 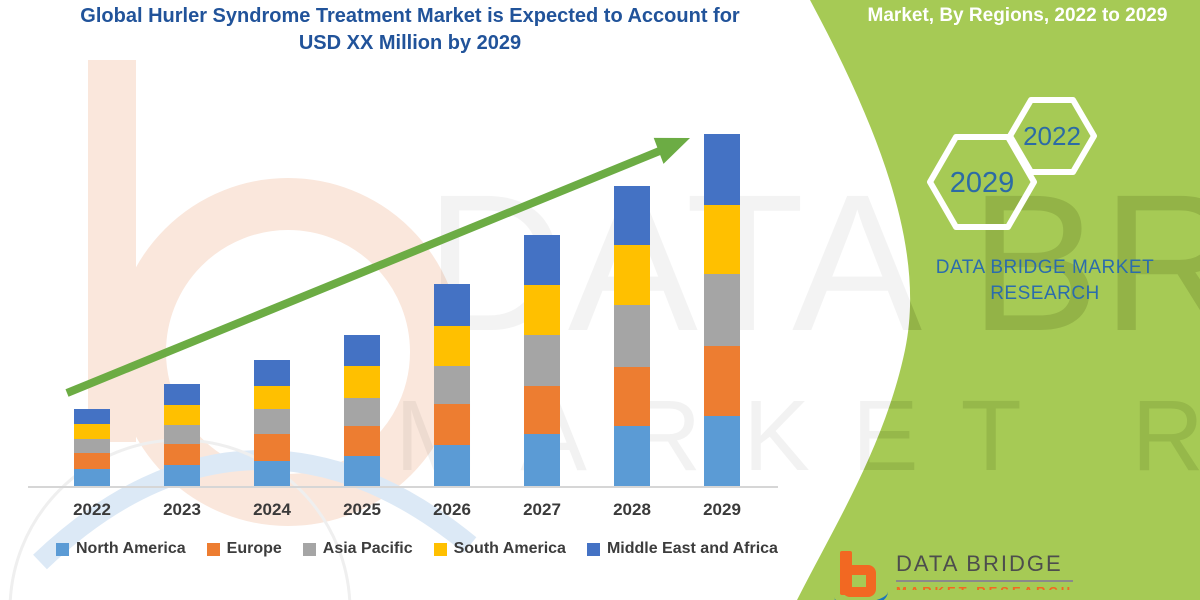 I want to click on footer-logo: DATA BRIDGE MARKET RESEARCH, so click(x=953, y=575).